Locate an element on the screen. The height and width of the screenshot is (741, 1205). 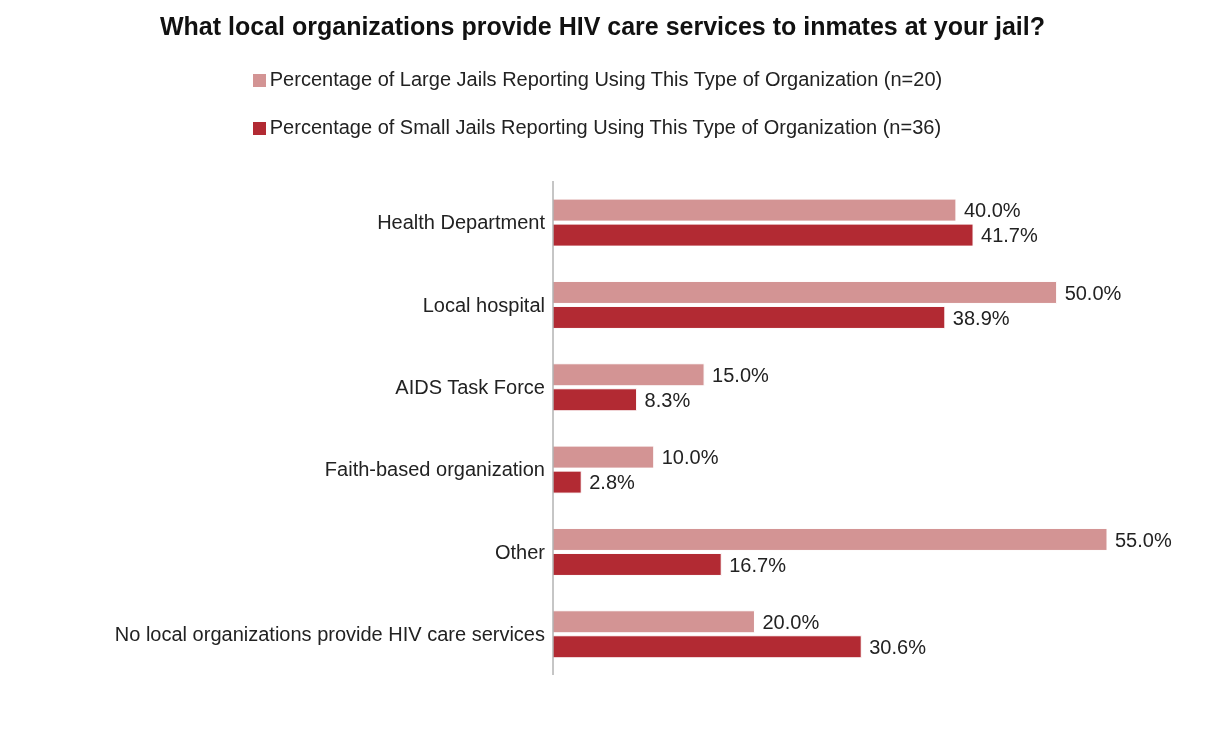
chart-title: What local organizations provide HIV care services to inmates at your jail? is located at coordinates (602, 26).